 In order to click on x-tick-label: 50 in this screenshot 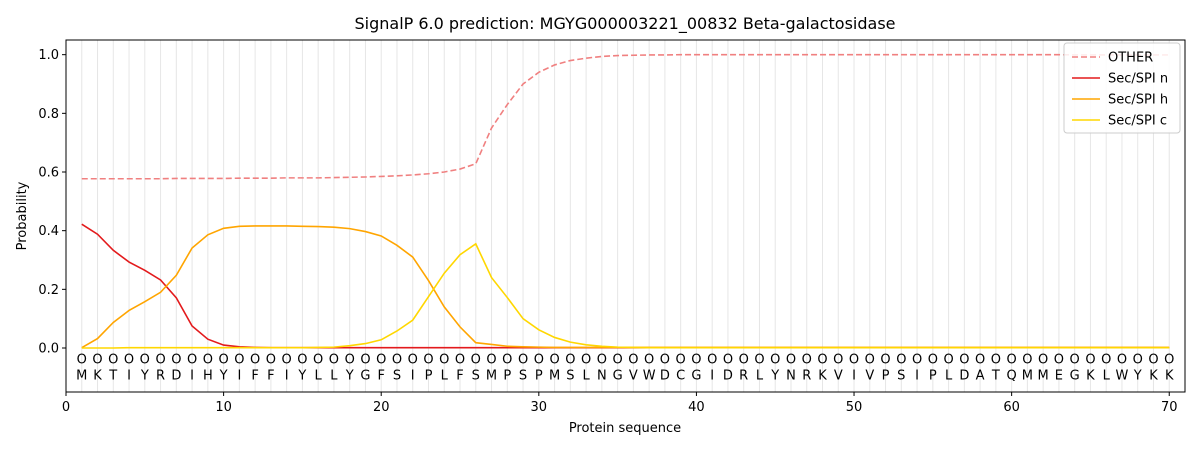, I will do `click(854, 407)`.